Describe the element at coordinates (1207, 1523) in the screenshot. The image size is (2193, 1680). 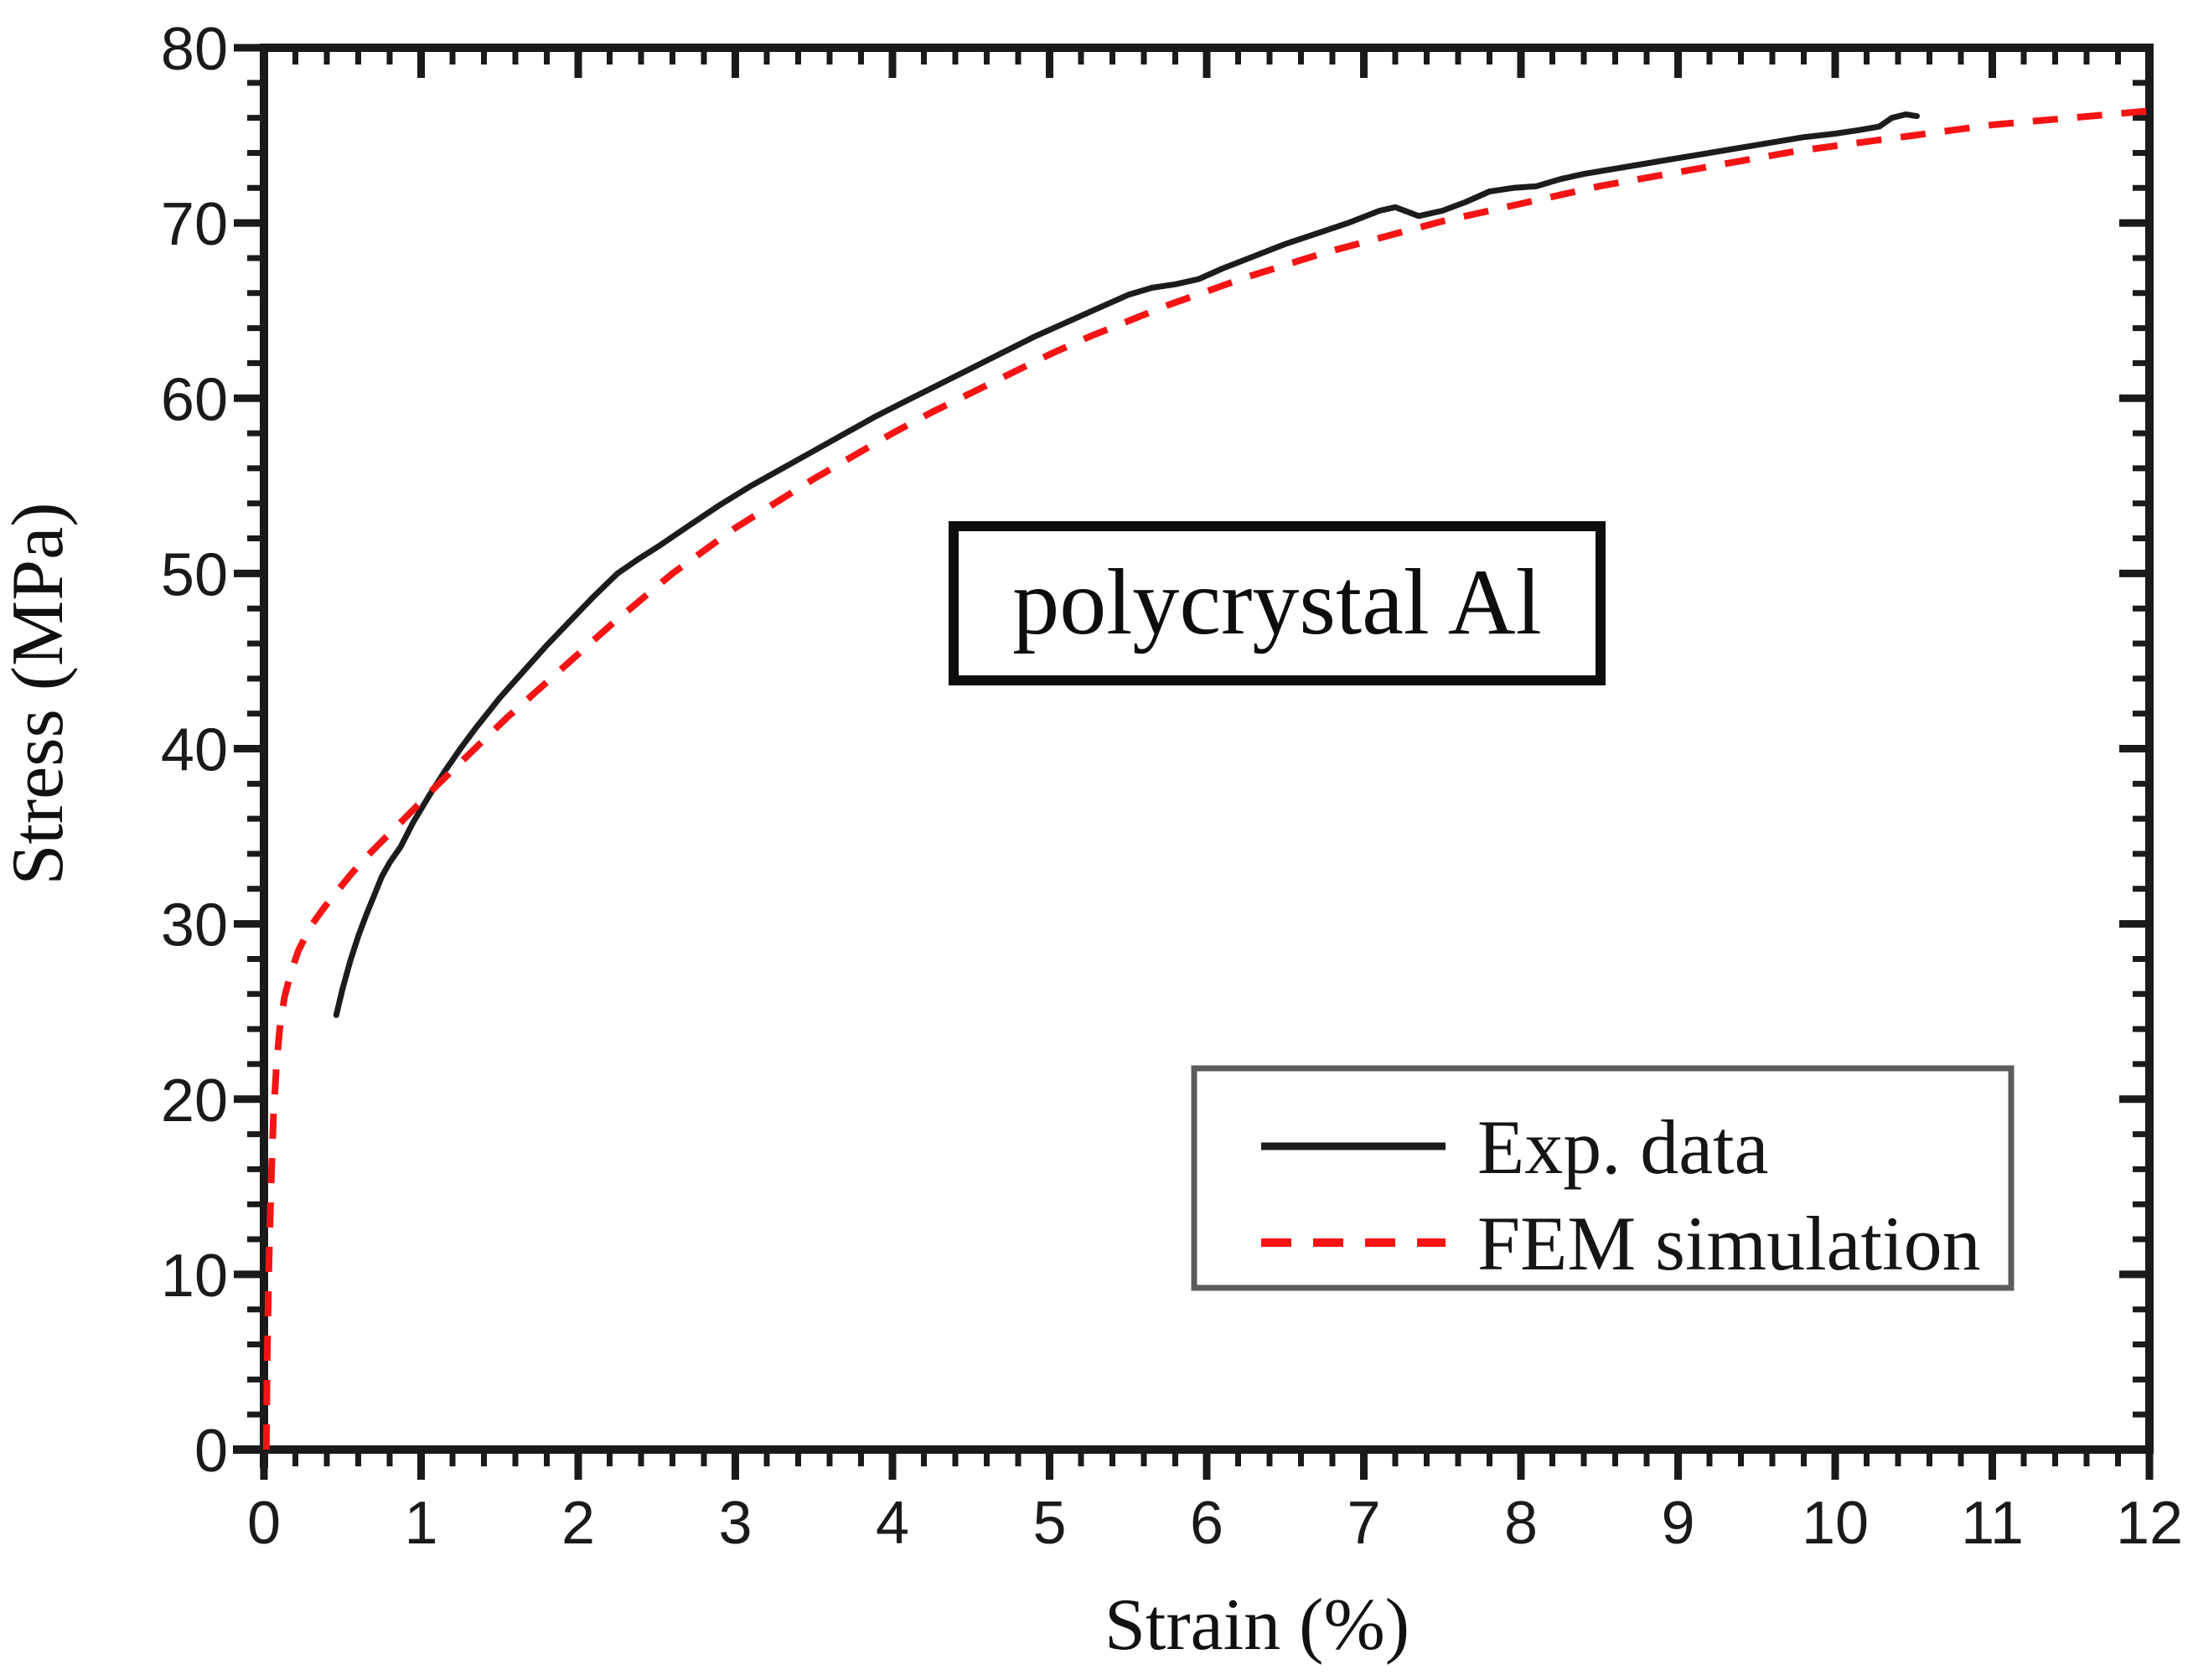
I see `x-tick-label: 6` at that location.